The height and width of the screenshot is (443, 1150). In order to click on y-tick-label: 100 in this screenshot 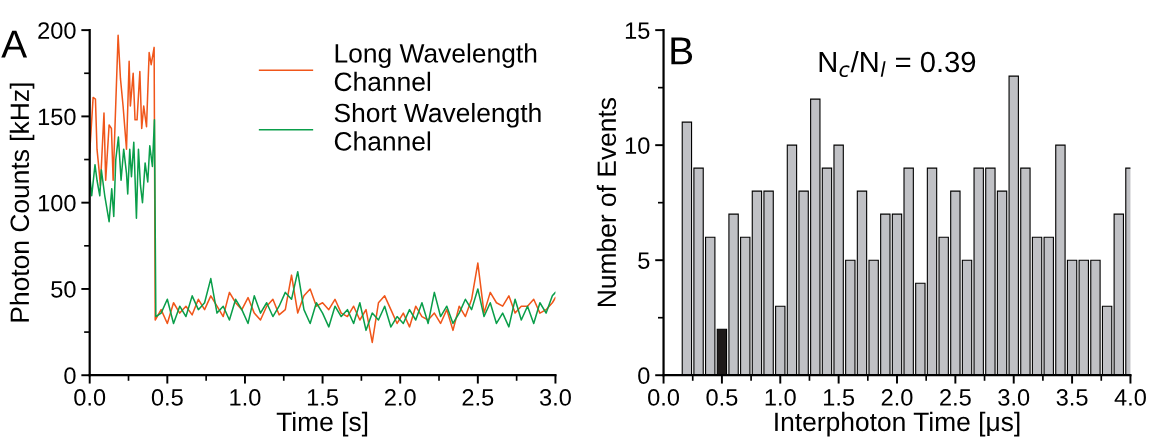, I will do `click(57, 203)`.